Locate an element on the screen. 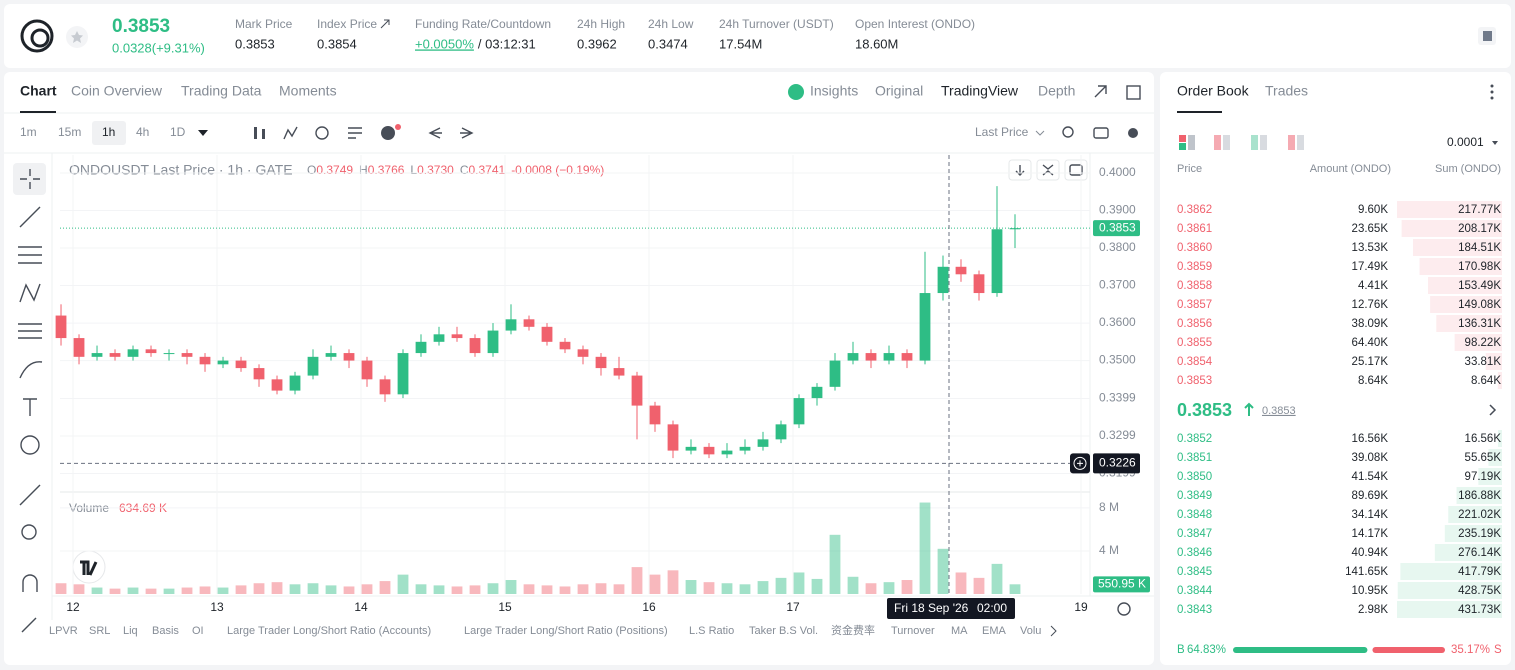 This screenshot has height=670, width=1515. snapshot-icon is located at coordinates (1101, 133).